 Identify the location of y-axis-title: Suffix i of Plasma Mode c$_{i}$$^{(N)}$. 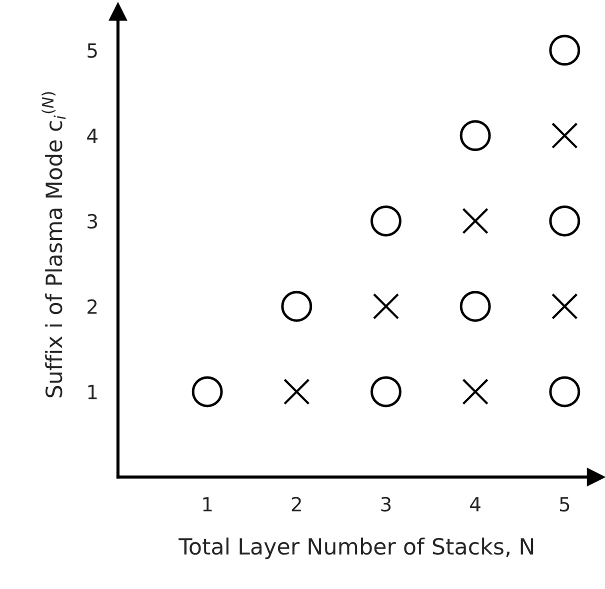
(54, 245).